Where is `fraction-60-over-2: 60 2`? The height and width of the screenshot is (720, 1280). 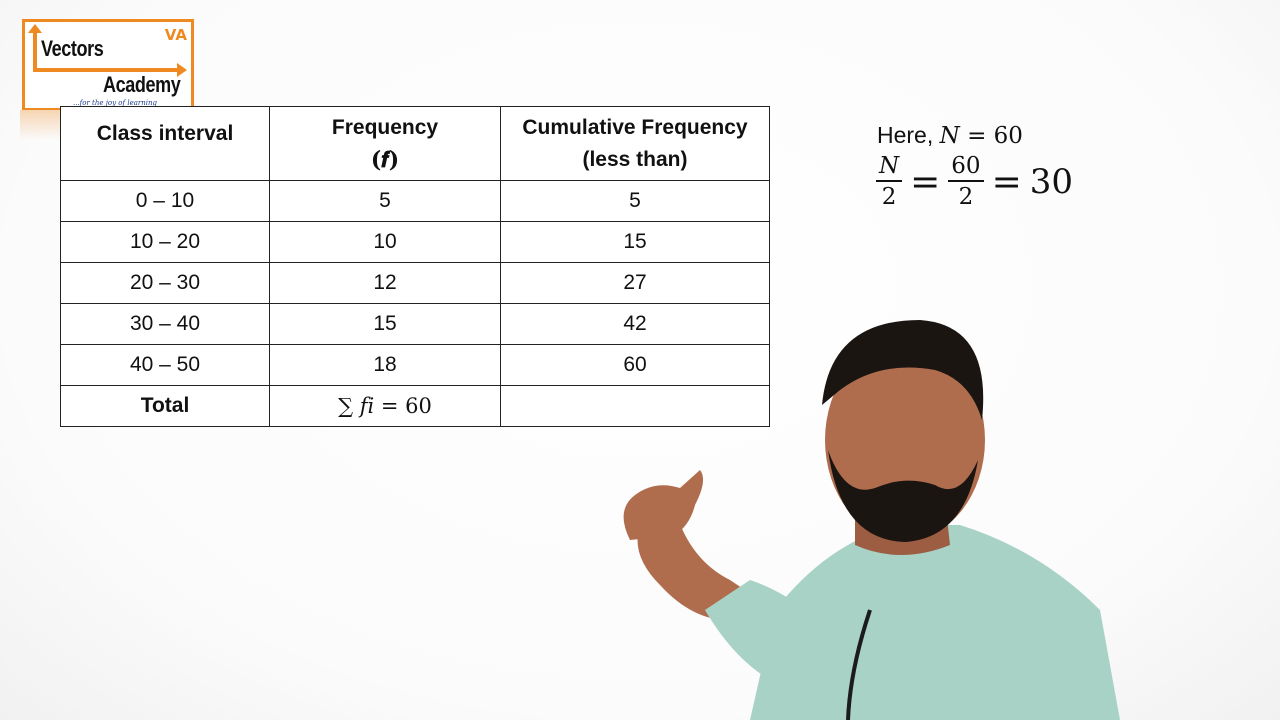 fraction-60-over-2: 60 2 is located at coordinates (966, 182).